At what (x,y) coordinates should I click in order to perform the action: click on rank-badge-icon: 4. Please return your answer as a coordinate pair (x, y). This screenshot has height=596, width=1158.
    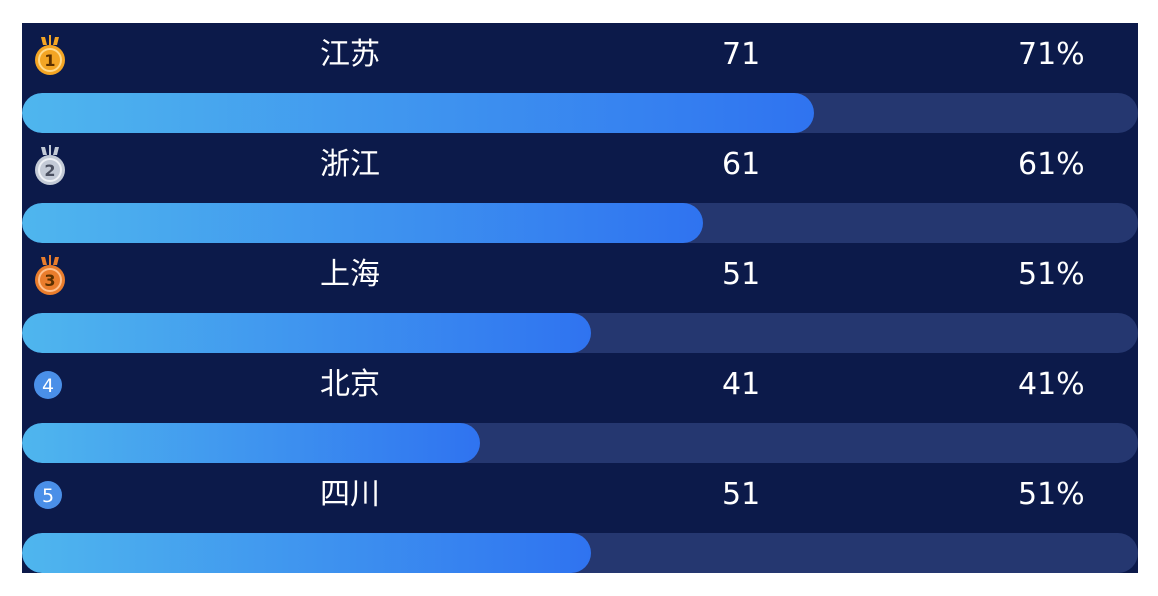
    Looking at the image, I should click on (50, 385).